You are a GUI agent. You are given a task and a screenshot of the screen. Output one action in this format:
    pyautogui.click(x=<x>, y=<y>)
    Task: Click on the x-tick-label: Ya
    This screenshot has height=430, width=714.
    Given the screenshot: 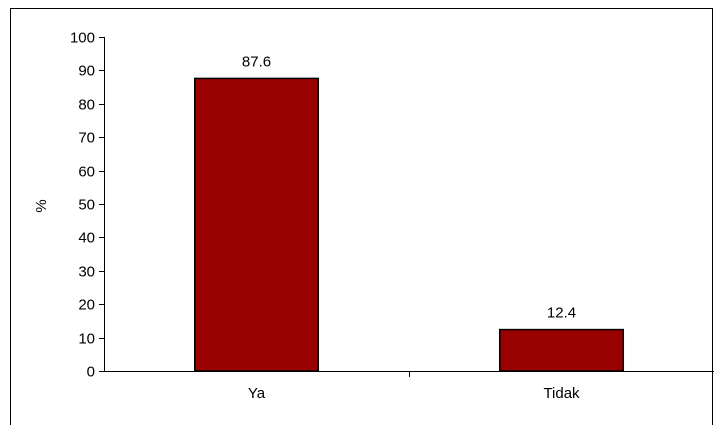 What is the action you would take?
    pyautogui.click(x=257, y=393)
    